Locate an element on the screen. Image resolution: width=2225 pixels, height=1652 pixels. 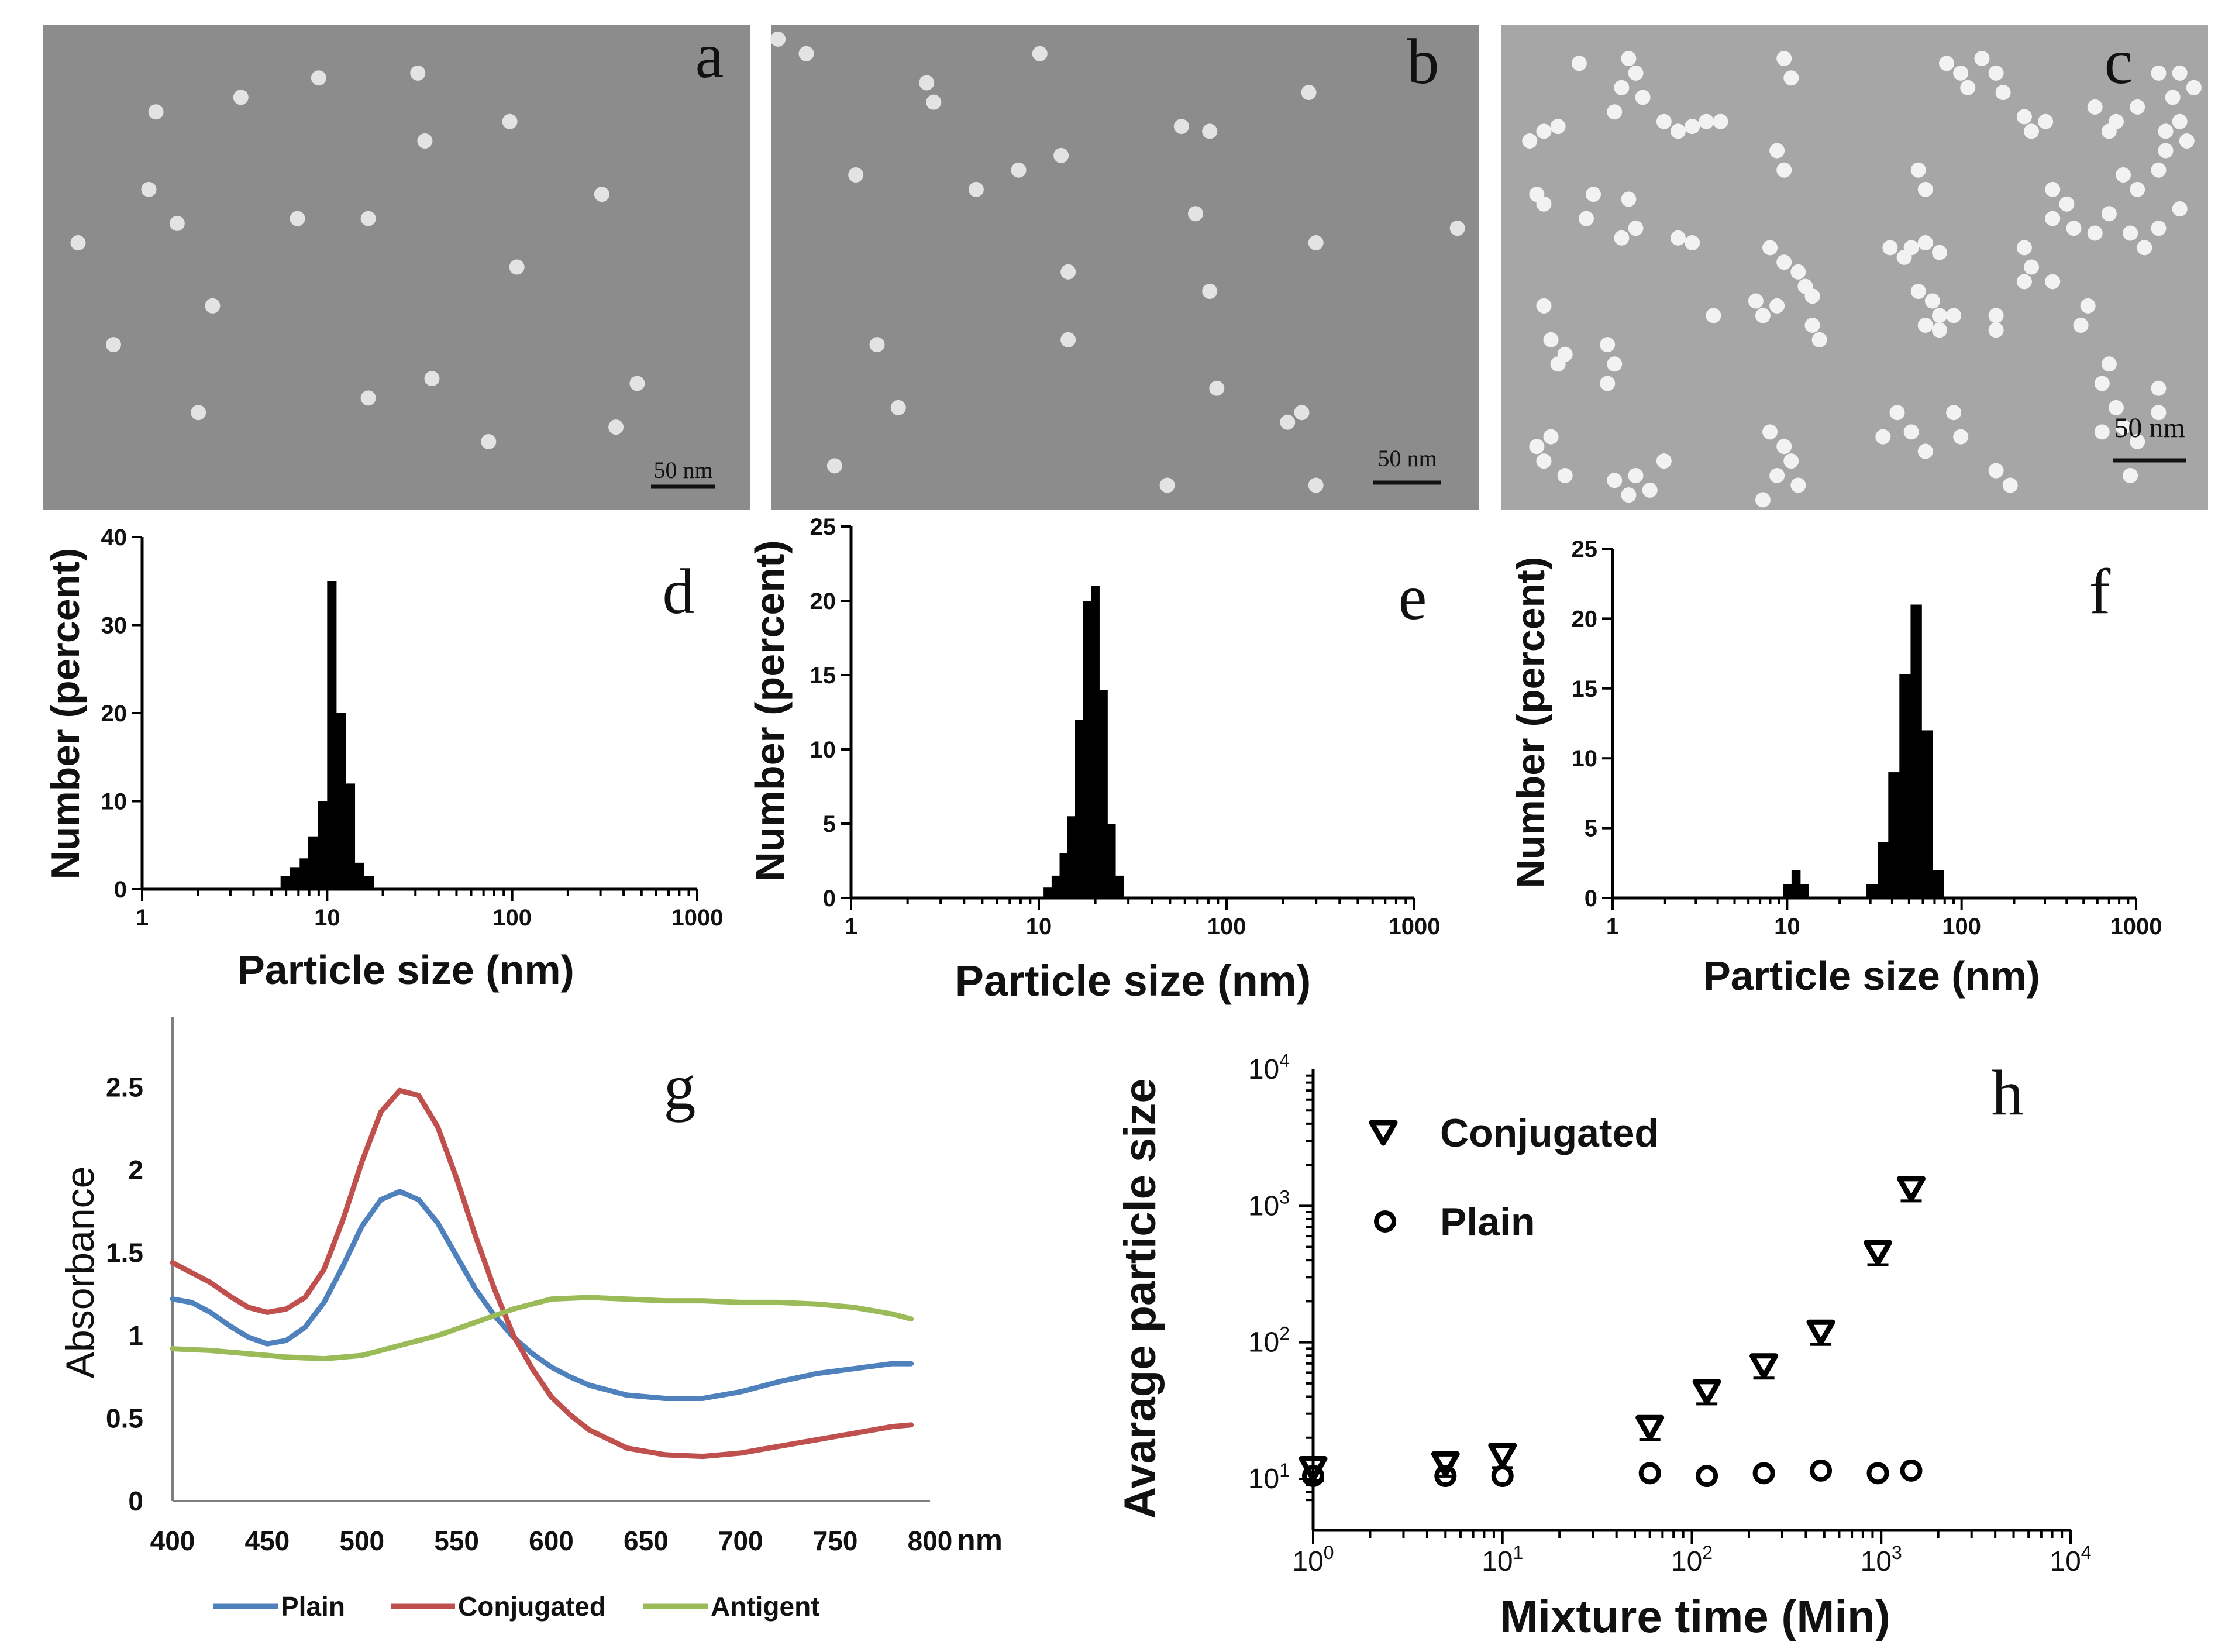
y-tick-label-h: 10¹ is located at coordinates (1269, 1477).